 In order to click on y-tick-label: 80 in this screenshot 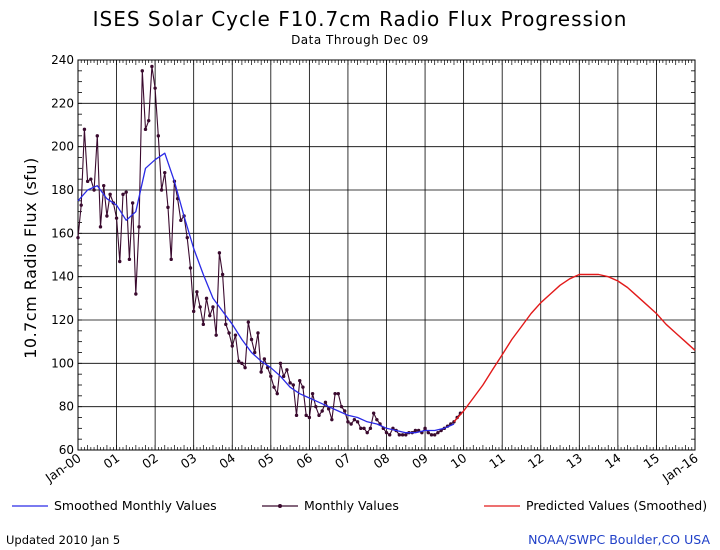, I will do `click(66, 407)`.